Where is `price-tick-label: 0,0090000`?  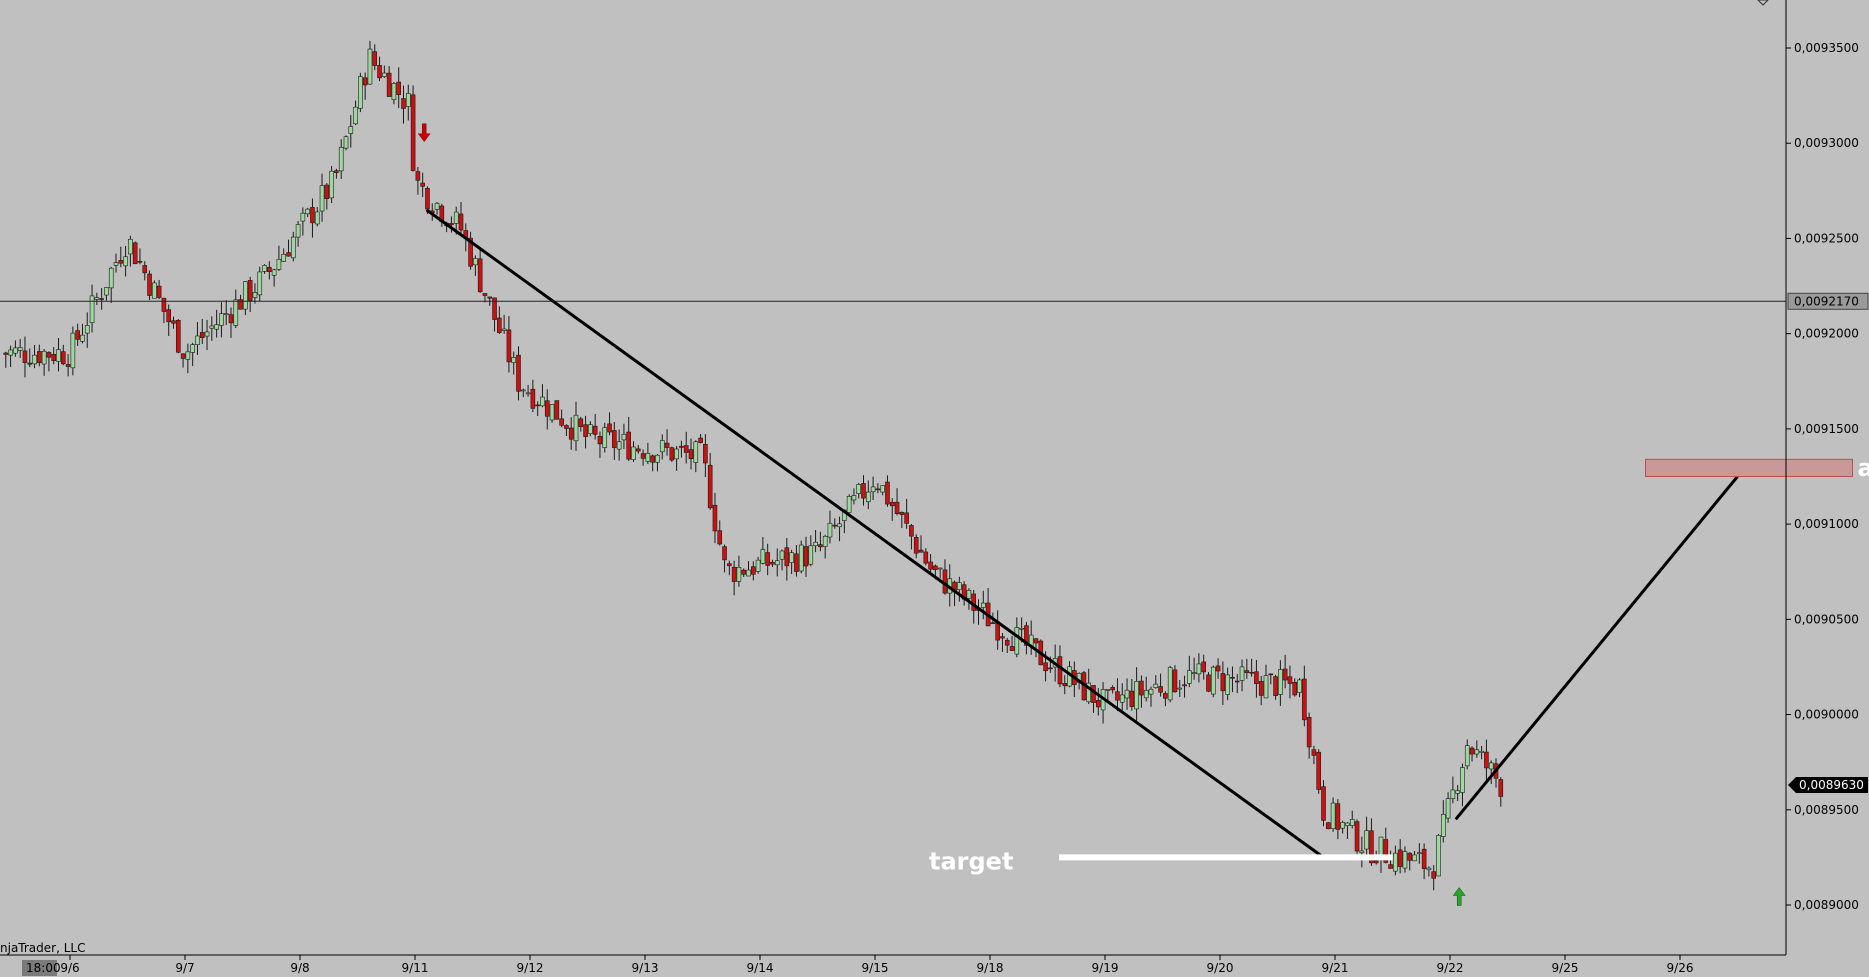 price-tick-label: 0,0090000 is located at coordinates (1826, 715).